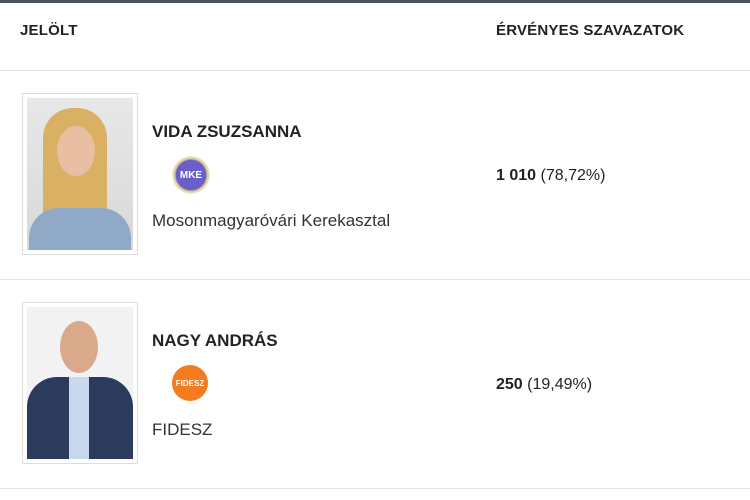 This screenshot has width=750, height=500. What do you see at coordinates (49, 30) in the screenshot?
I see `column-header-candidate: JELÖLT` at bounding box center [49, 30].